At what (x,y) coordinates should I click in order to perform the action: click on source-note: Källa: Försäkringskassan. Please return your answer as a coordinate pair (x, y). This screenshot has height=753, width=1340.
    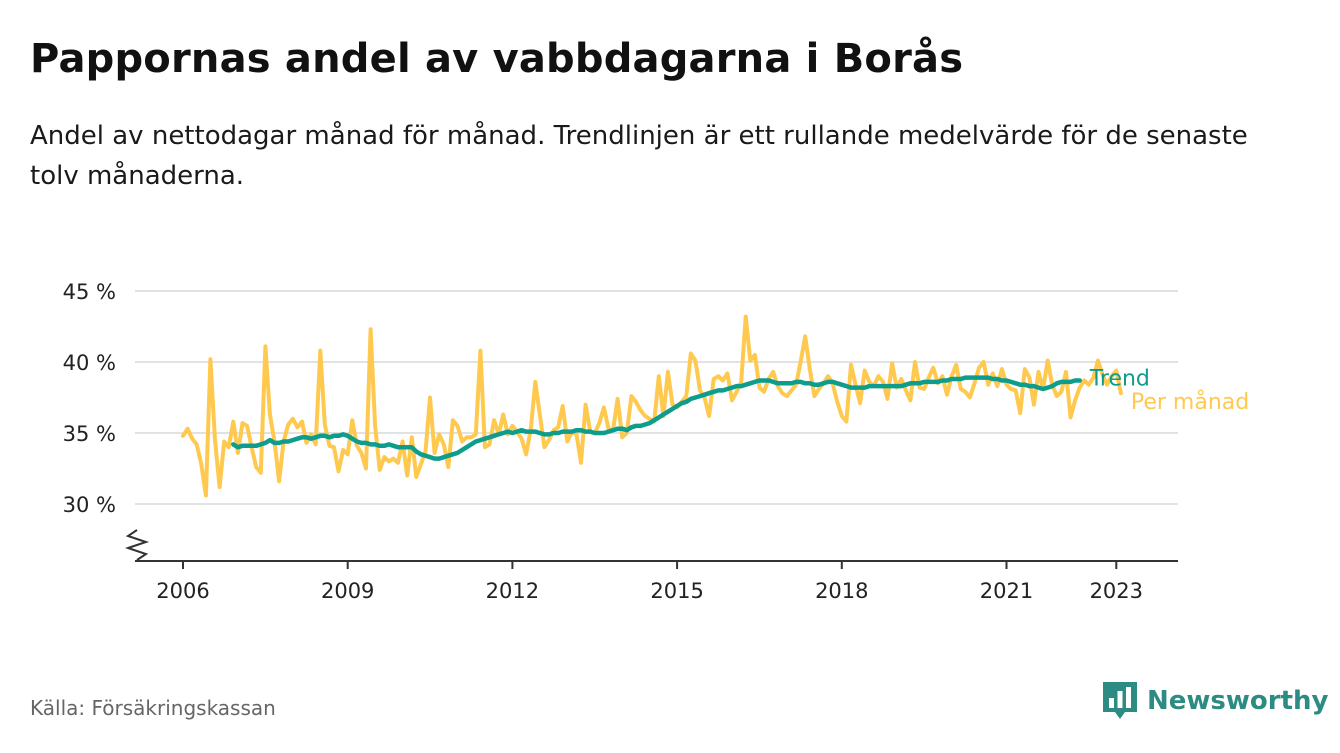
    Looking at the image, I should click on (153, 708).